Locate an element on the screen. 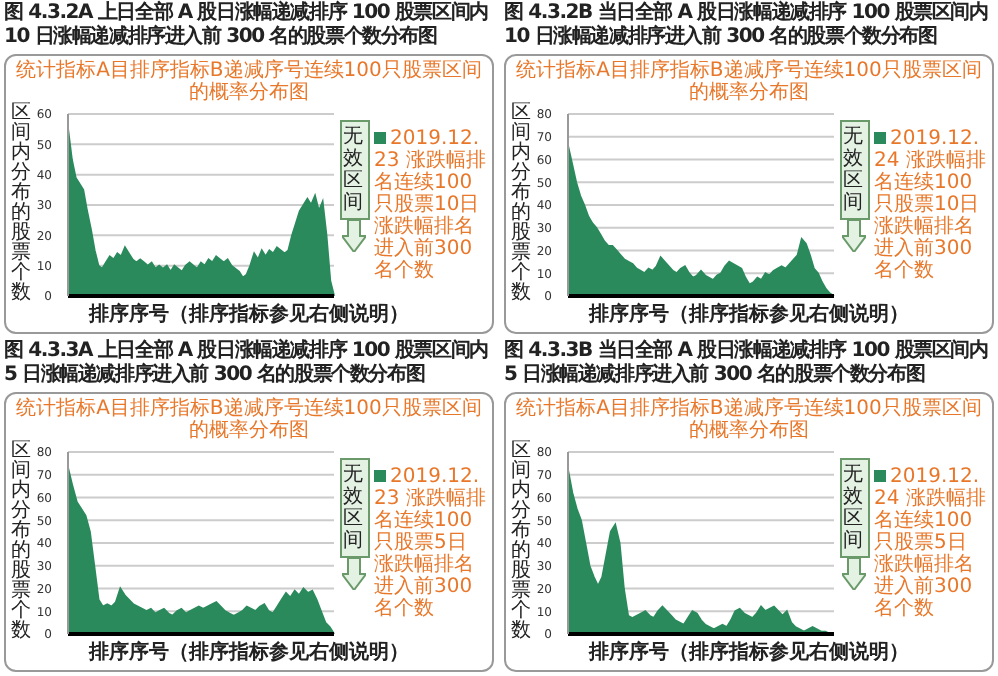  chart-title: 图 4.3.2B 当日全部 A 股日涨幅递减排序 100 股票区间内 10 日涨幅递减排序进入前 300 名的股票个数分布图 is located at coordinates (747, 26).